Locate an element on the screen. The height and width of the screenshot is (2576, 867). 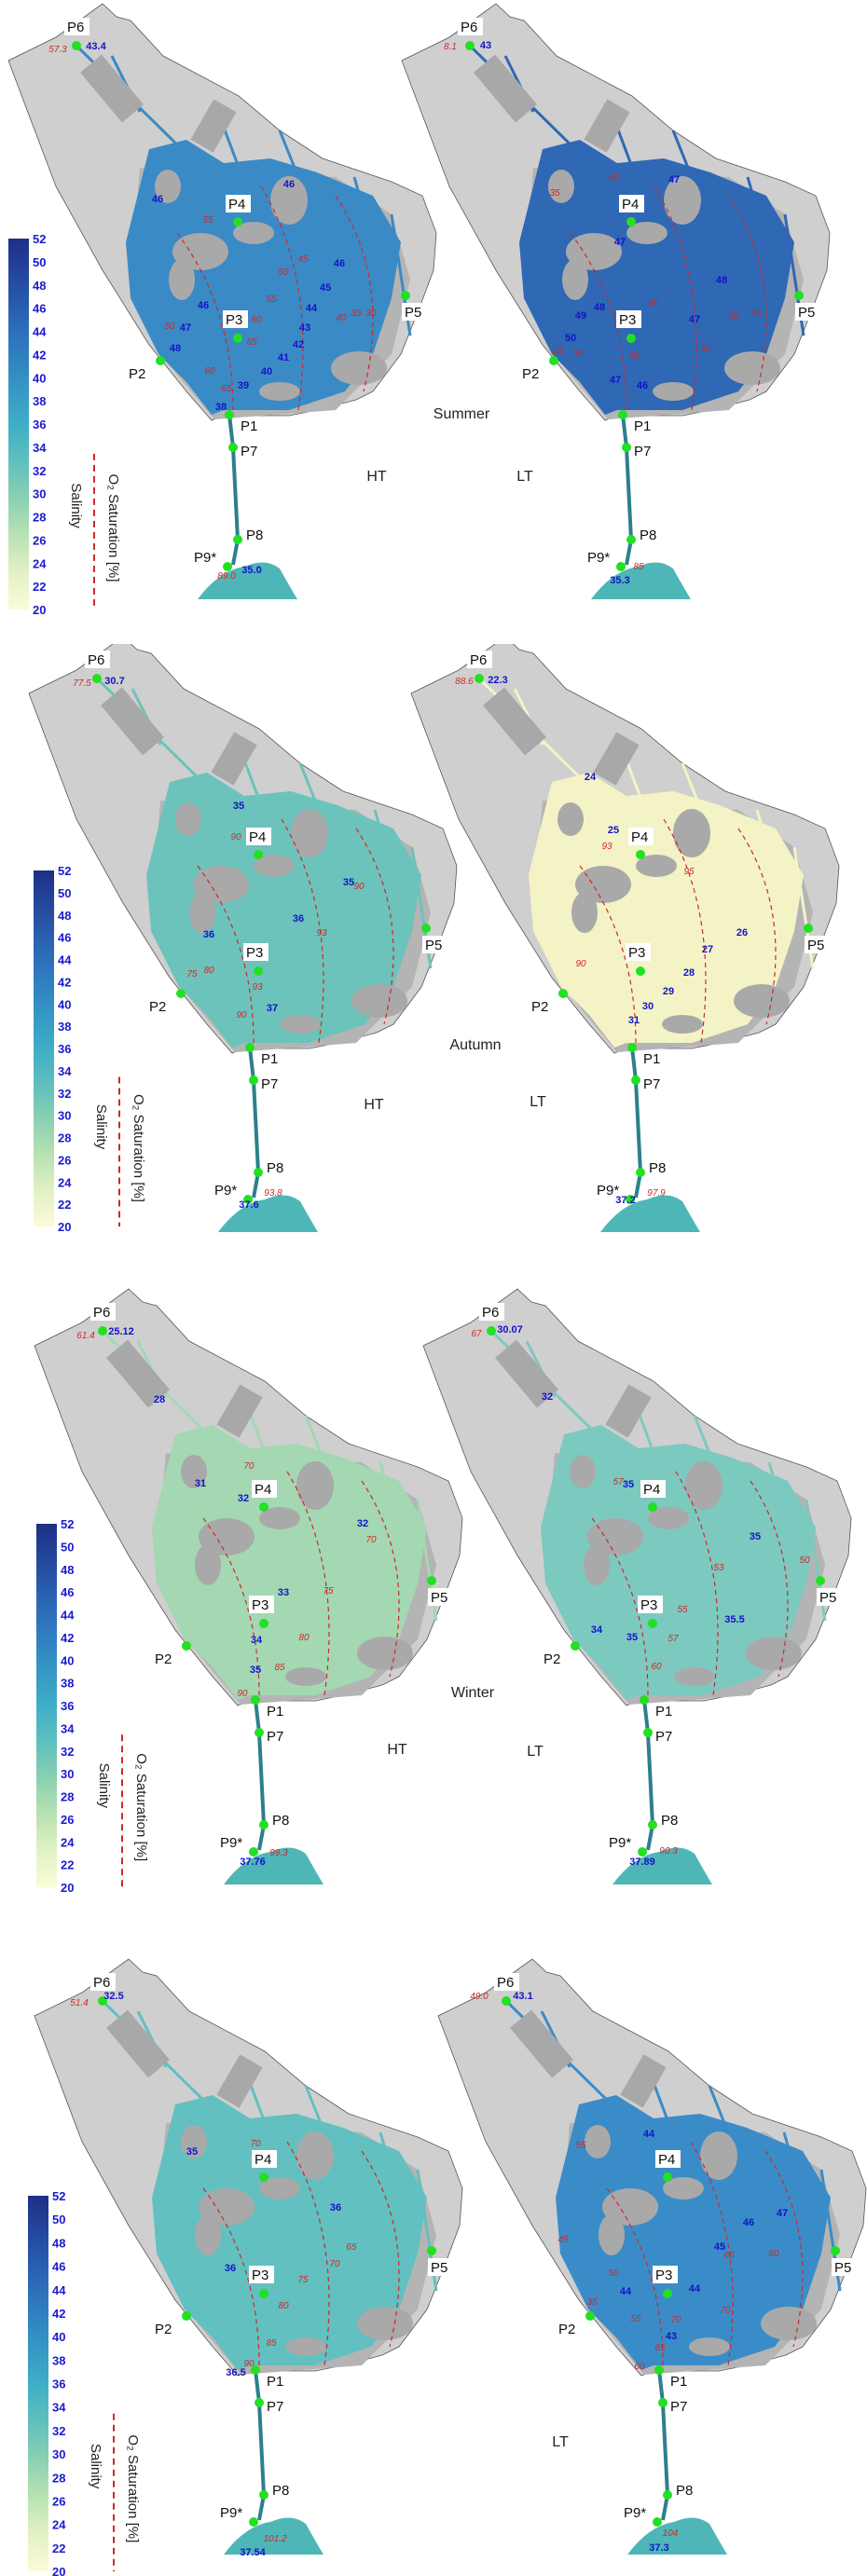
salinity-axis-label: Salinity is located at coordinates (104, 1786).